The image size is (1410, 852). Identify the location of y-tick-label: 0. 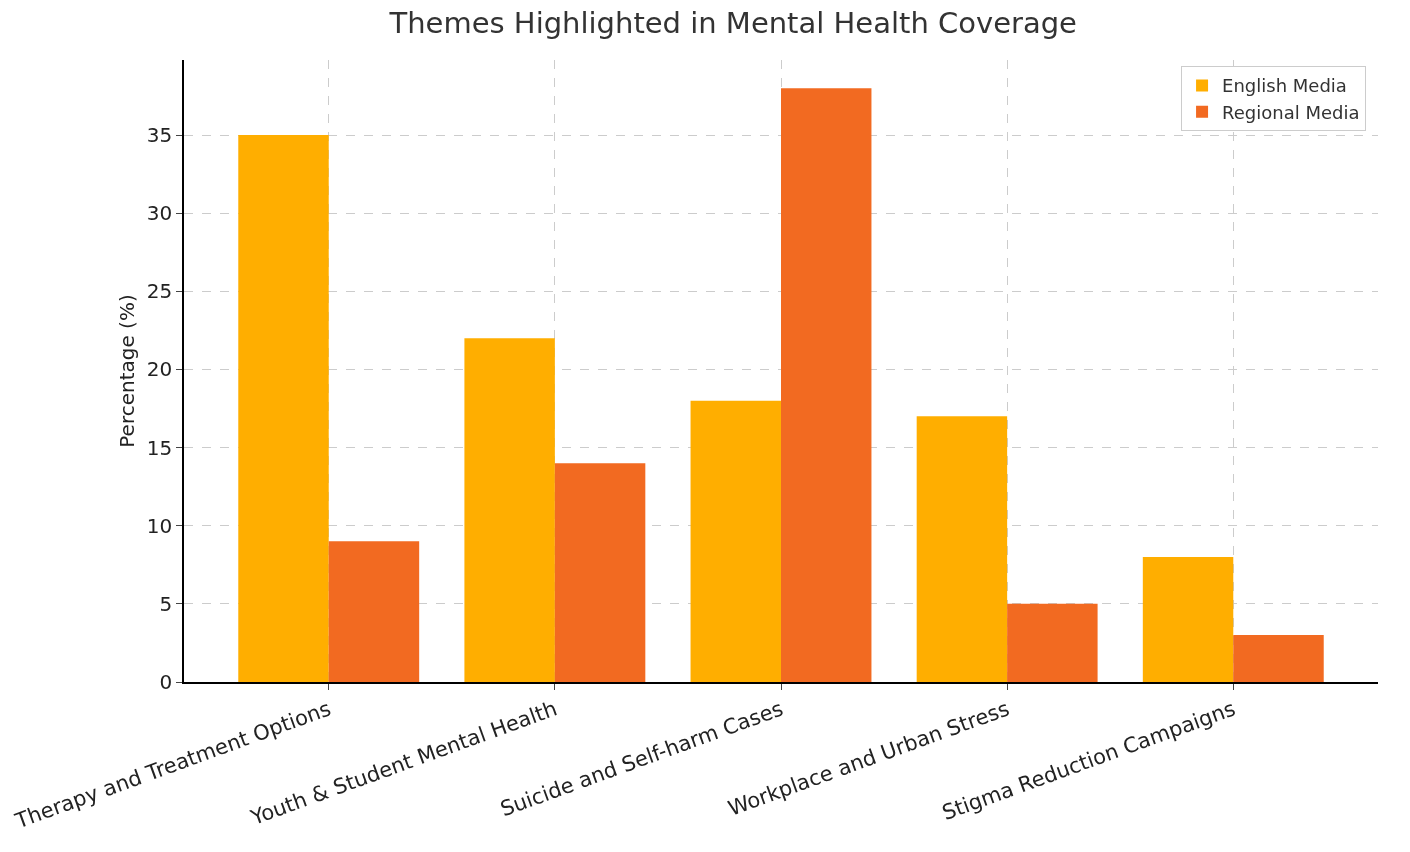
(166, 682).